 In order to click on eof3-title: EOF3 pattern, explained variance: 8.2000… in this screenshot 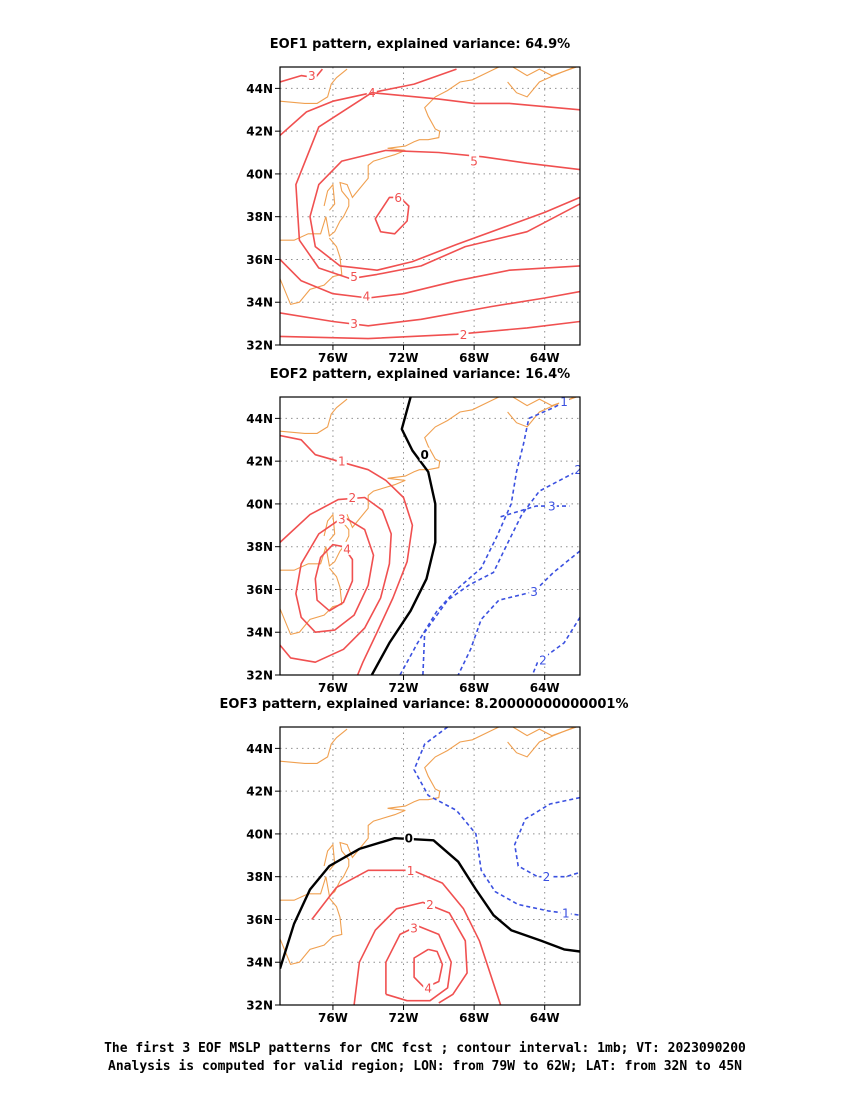, I will do `click(424, 704)`.